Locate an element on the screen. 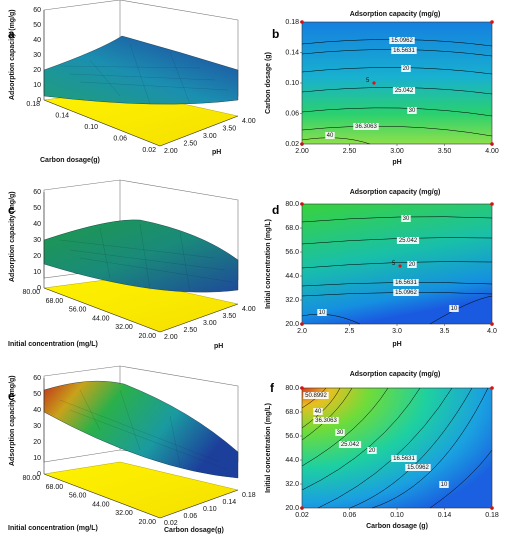 The height and width of the screenshot is (550, 506). z-tick-label: 10 is located at coordinates (37, 272).